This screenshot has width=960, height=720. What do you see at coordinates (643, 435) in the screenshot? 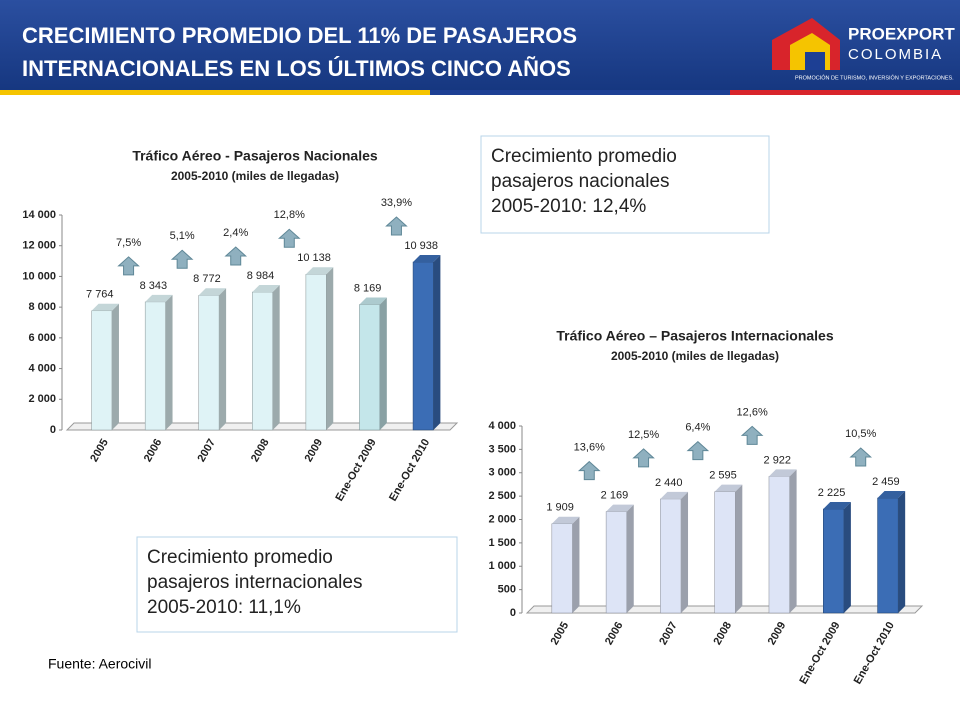
I see `growth-label: 12,5%` at bounding box center [643, 435].